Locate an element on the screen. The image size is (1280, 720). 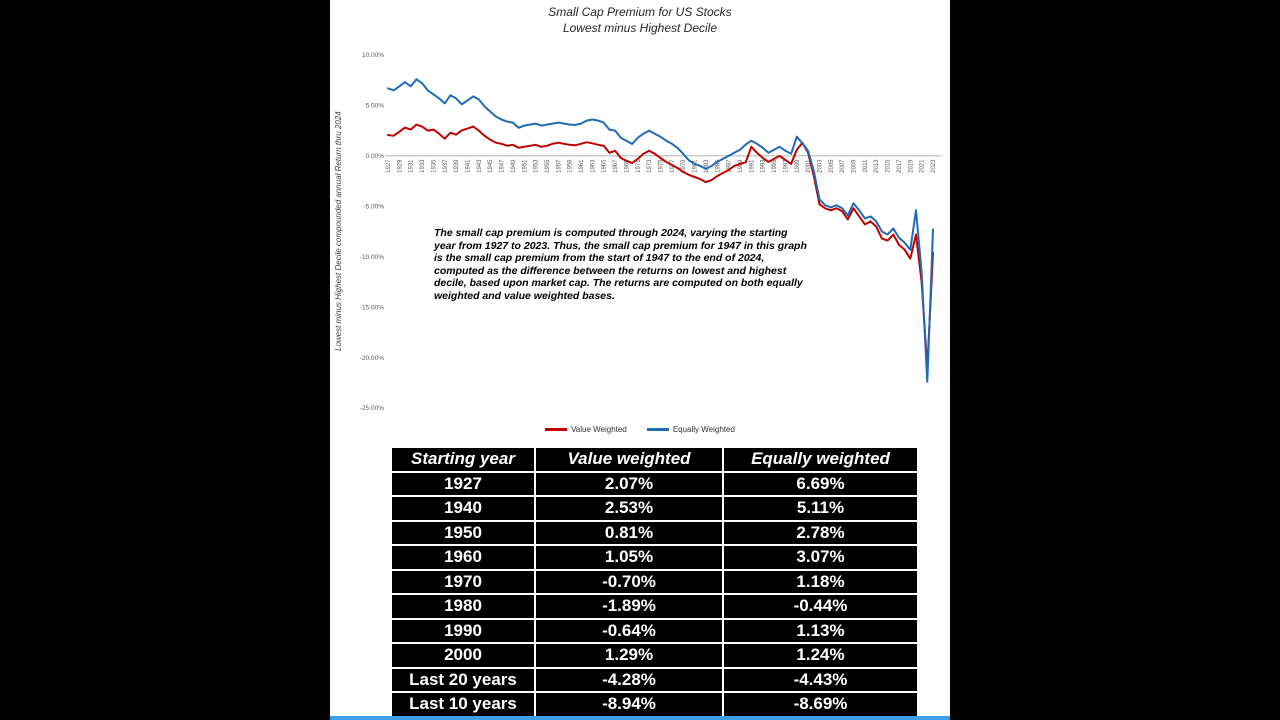
table-cell: 1950 is located at coordinates (463, 532).